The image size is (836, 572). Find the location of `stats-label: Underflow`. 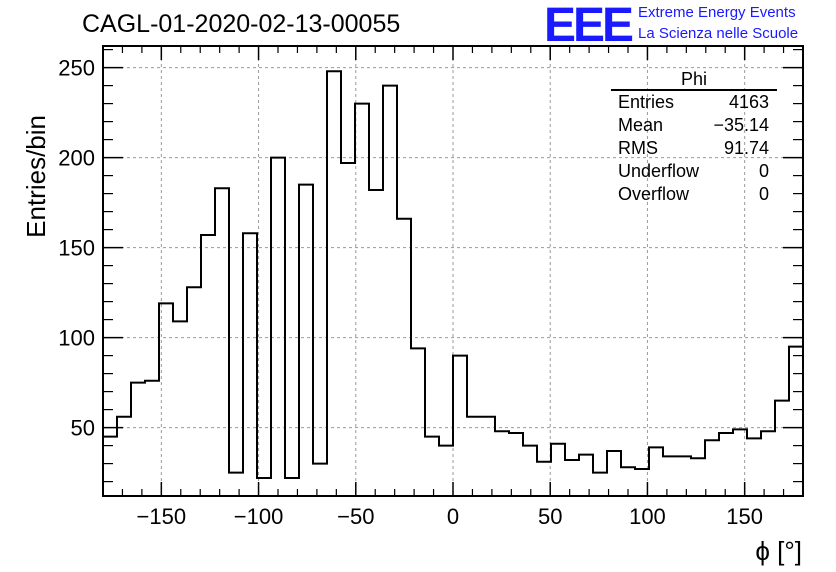

stats-label: Underflow is located at coordinates (659, 171).